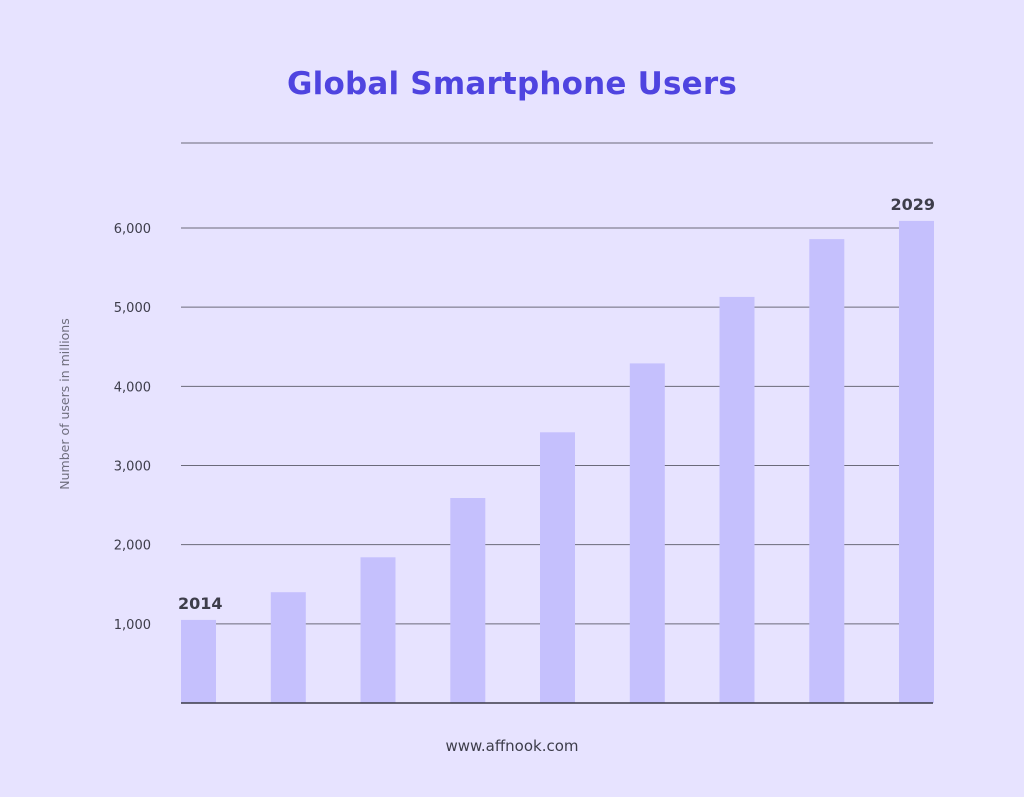 The image size is (1024, 797). What do you see at coordinates (132, 229) in the screenshot?
I see `y-tick-label: 6,000` at bounding box center [132, 229].